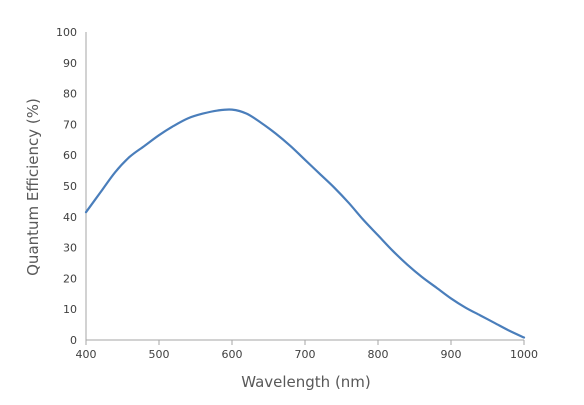  I want to click on y-tick-label: 70, so click(70, 124).